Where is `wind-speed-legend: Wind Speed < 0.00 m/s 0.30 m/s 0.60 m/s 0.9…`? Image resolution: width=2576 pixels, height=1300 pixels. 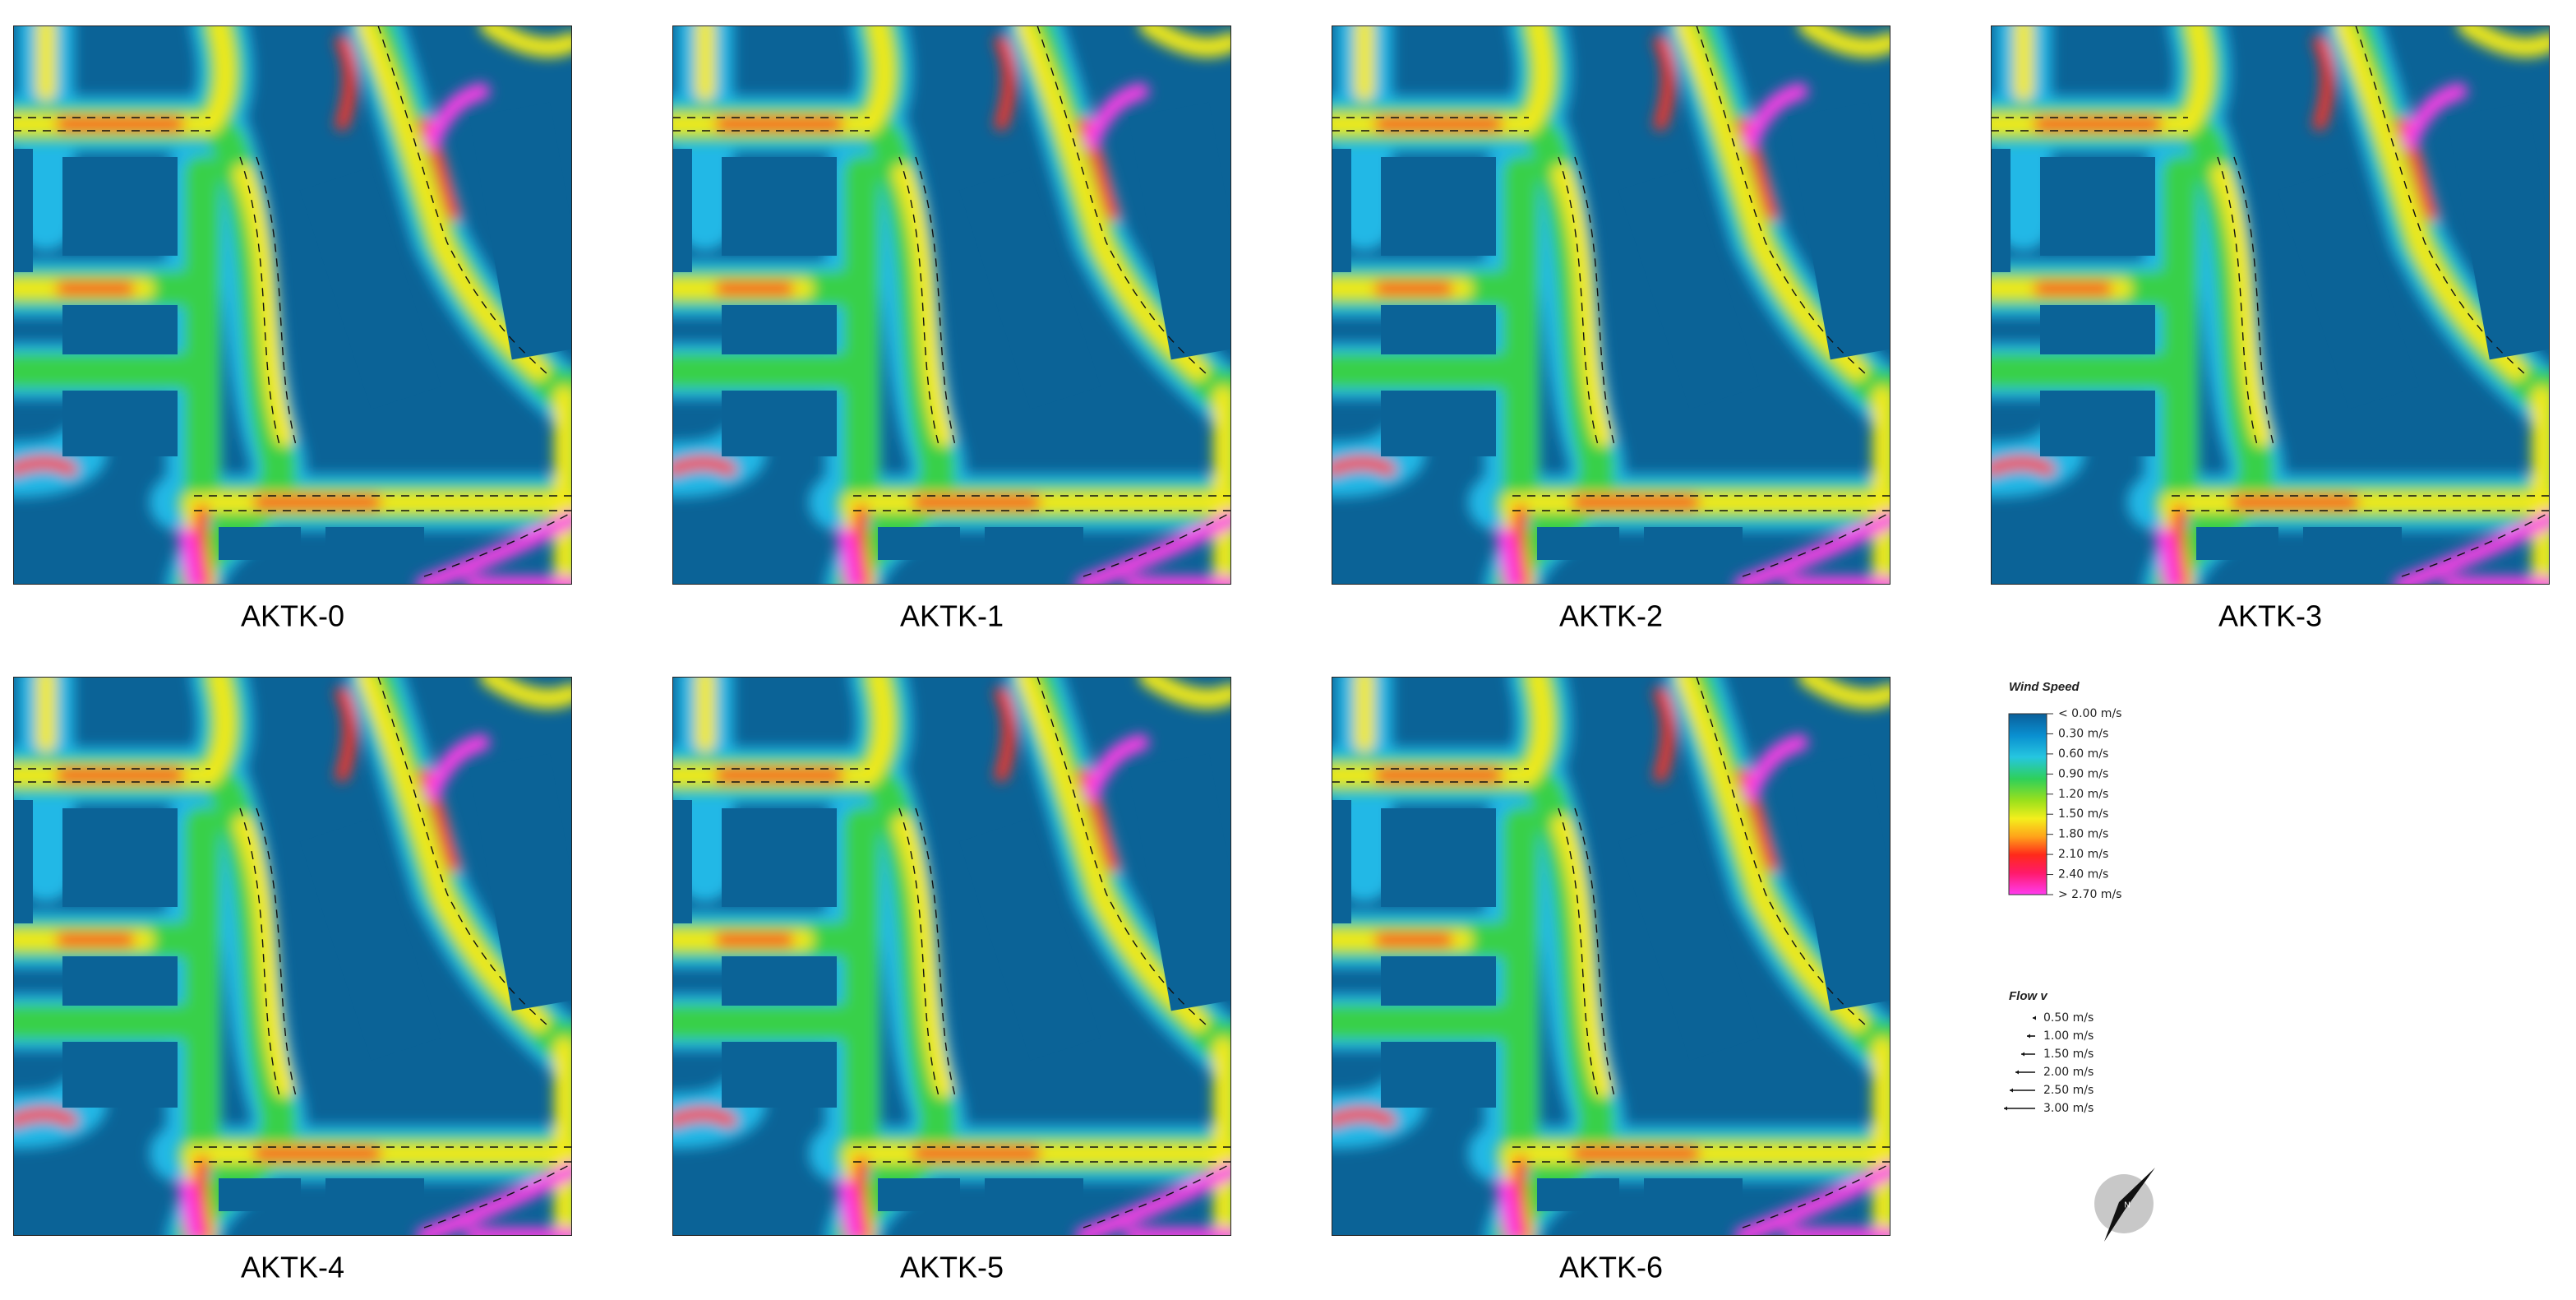
wind-speed-legend: Wind Speed < 0.00 m/s 0.30 m/s 0.60 m/s 0.9… is located at coordinates (2064, 790).